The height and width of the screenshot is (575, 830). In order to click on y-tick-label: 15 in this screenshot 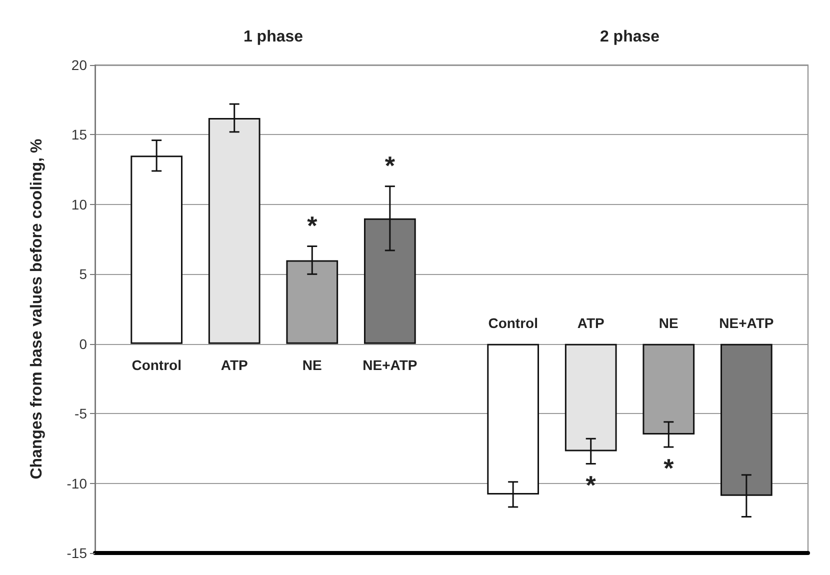, I will do `click(79, 134)`.